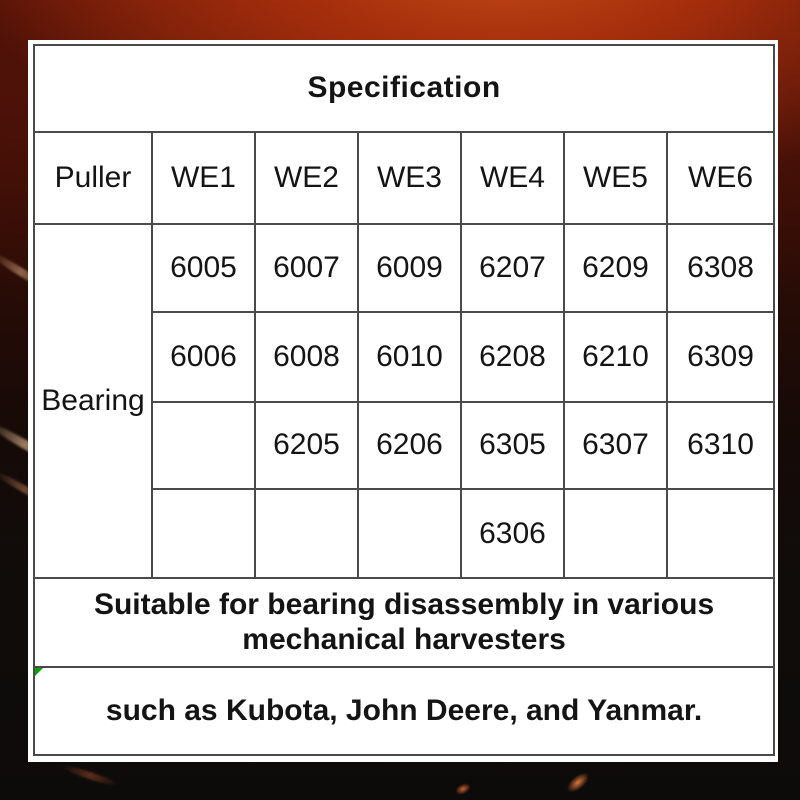 The width and height of the screenshot is (800, 800). What do you see at coordinates (409, 356) in the screenshot?
I see `bearing-cell: 6010` at bounding box center [409, 356].